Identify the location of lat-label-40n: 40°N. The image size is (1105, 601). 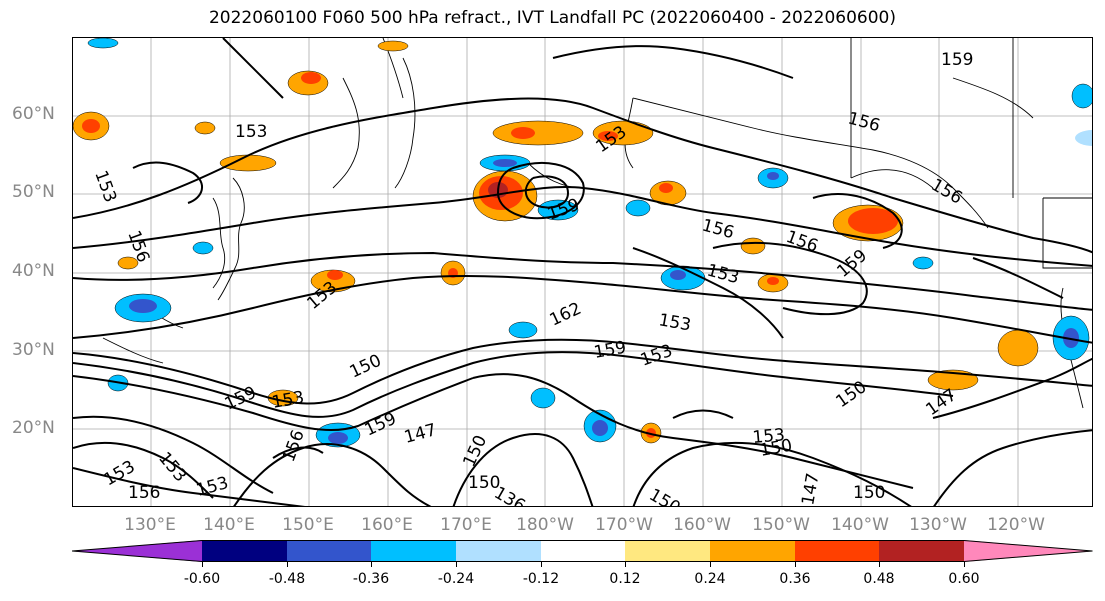
(33, 271).